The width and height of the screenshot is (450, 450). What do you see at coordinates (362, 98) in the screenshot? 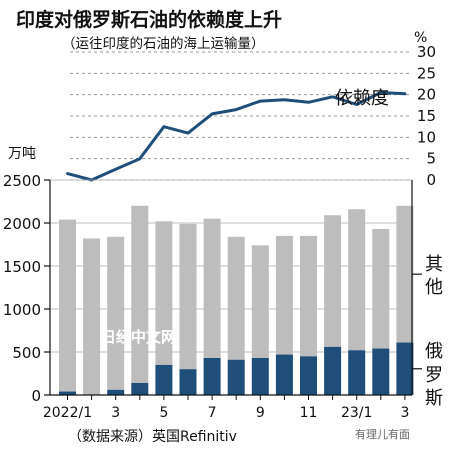
I see `line-series-label: 依赖度` at bounding box center [362, 98].